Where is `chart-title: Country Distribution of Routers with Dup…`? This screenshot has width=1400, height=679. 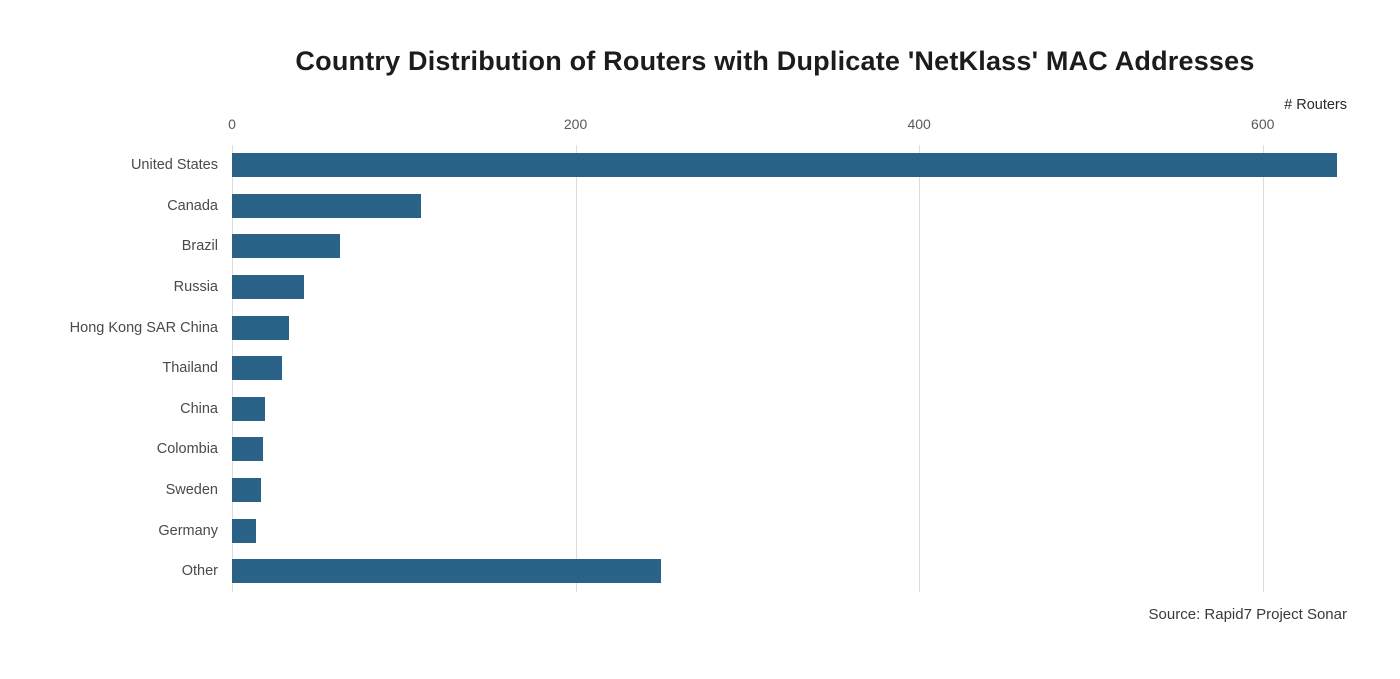
chart-title: Country Distribution of Routers with Dup… is located at coordinates (775, 61).